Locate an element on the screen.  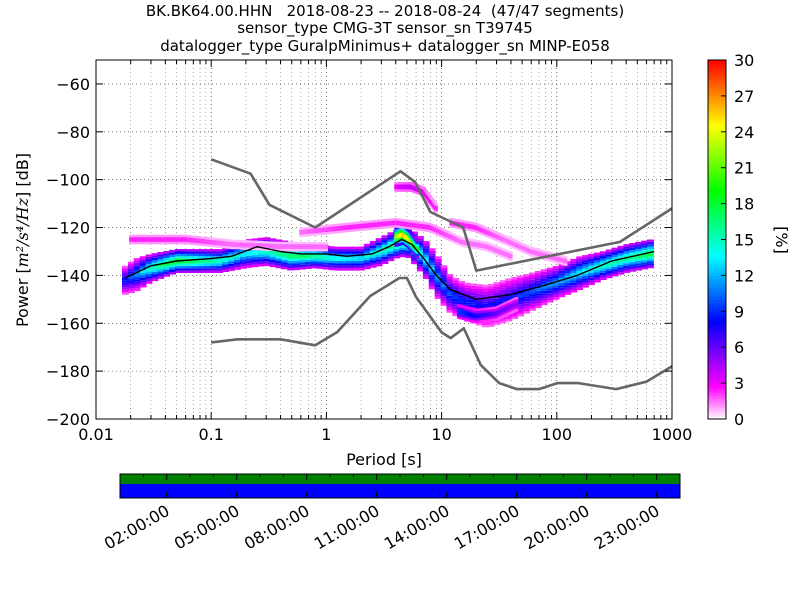
wide-band is located at coordinates (406, 240).